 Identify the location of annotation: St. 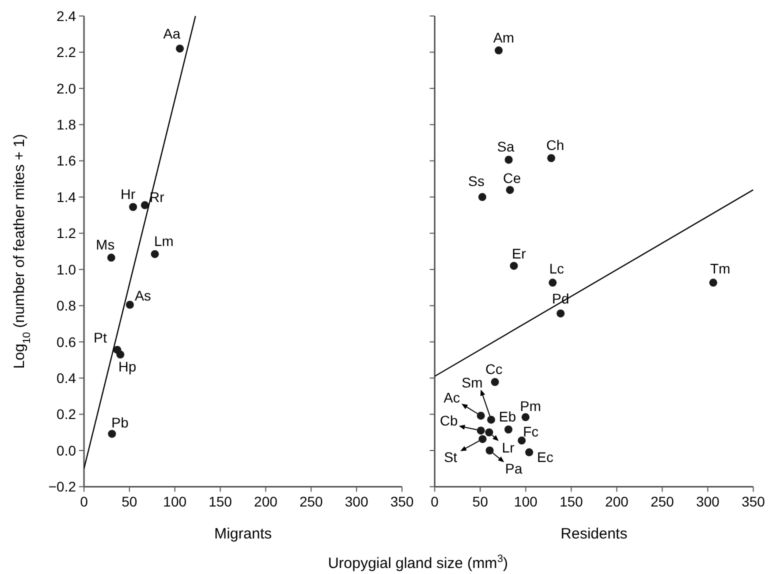
(451, 456).